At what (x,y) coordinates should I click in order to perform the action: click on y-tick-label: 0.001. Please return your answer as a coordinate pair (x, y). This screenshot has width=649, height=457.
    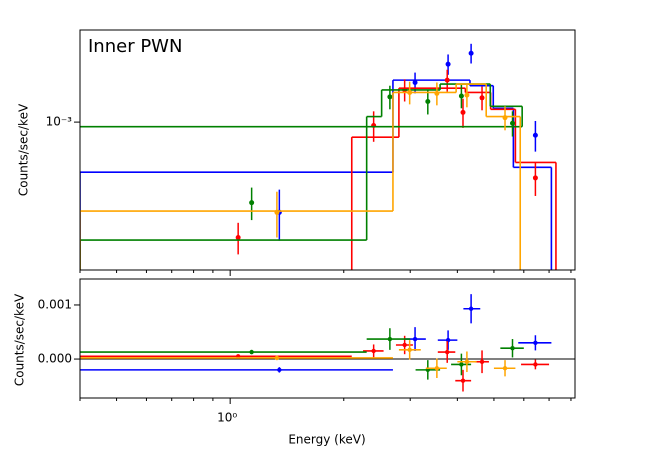
    Looking at the image, I should click on (55, 304).